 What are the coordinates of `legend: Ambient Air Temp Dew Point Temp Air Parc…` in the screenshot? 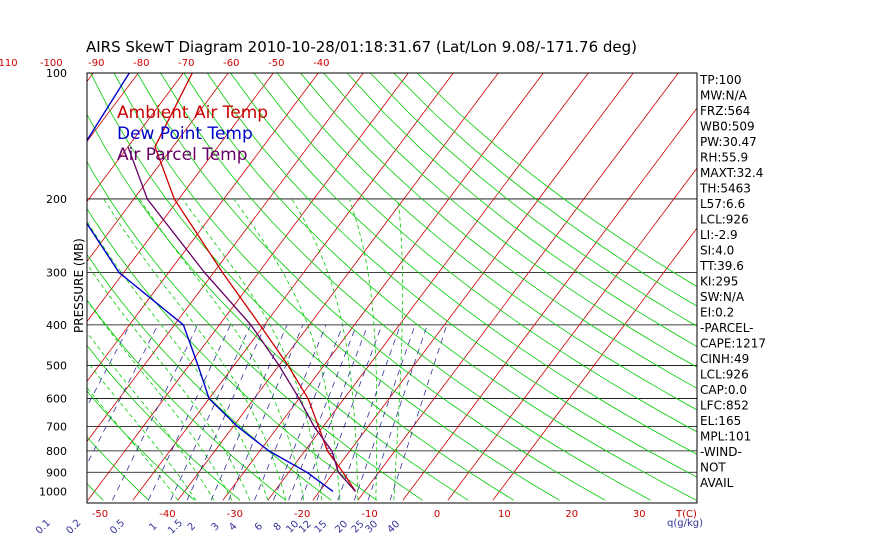 It's located at (192, 134).